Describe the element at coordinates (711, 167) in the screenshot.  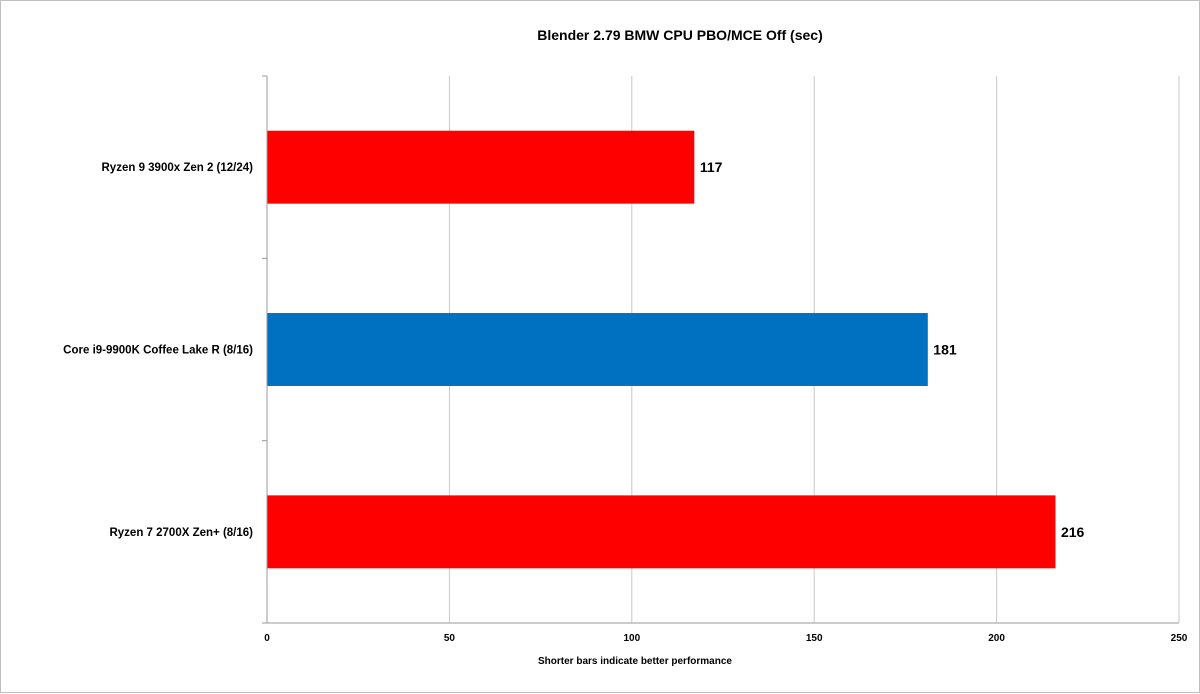
I see `data-label: 117` at that location.